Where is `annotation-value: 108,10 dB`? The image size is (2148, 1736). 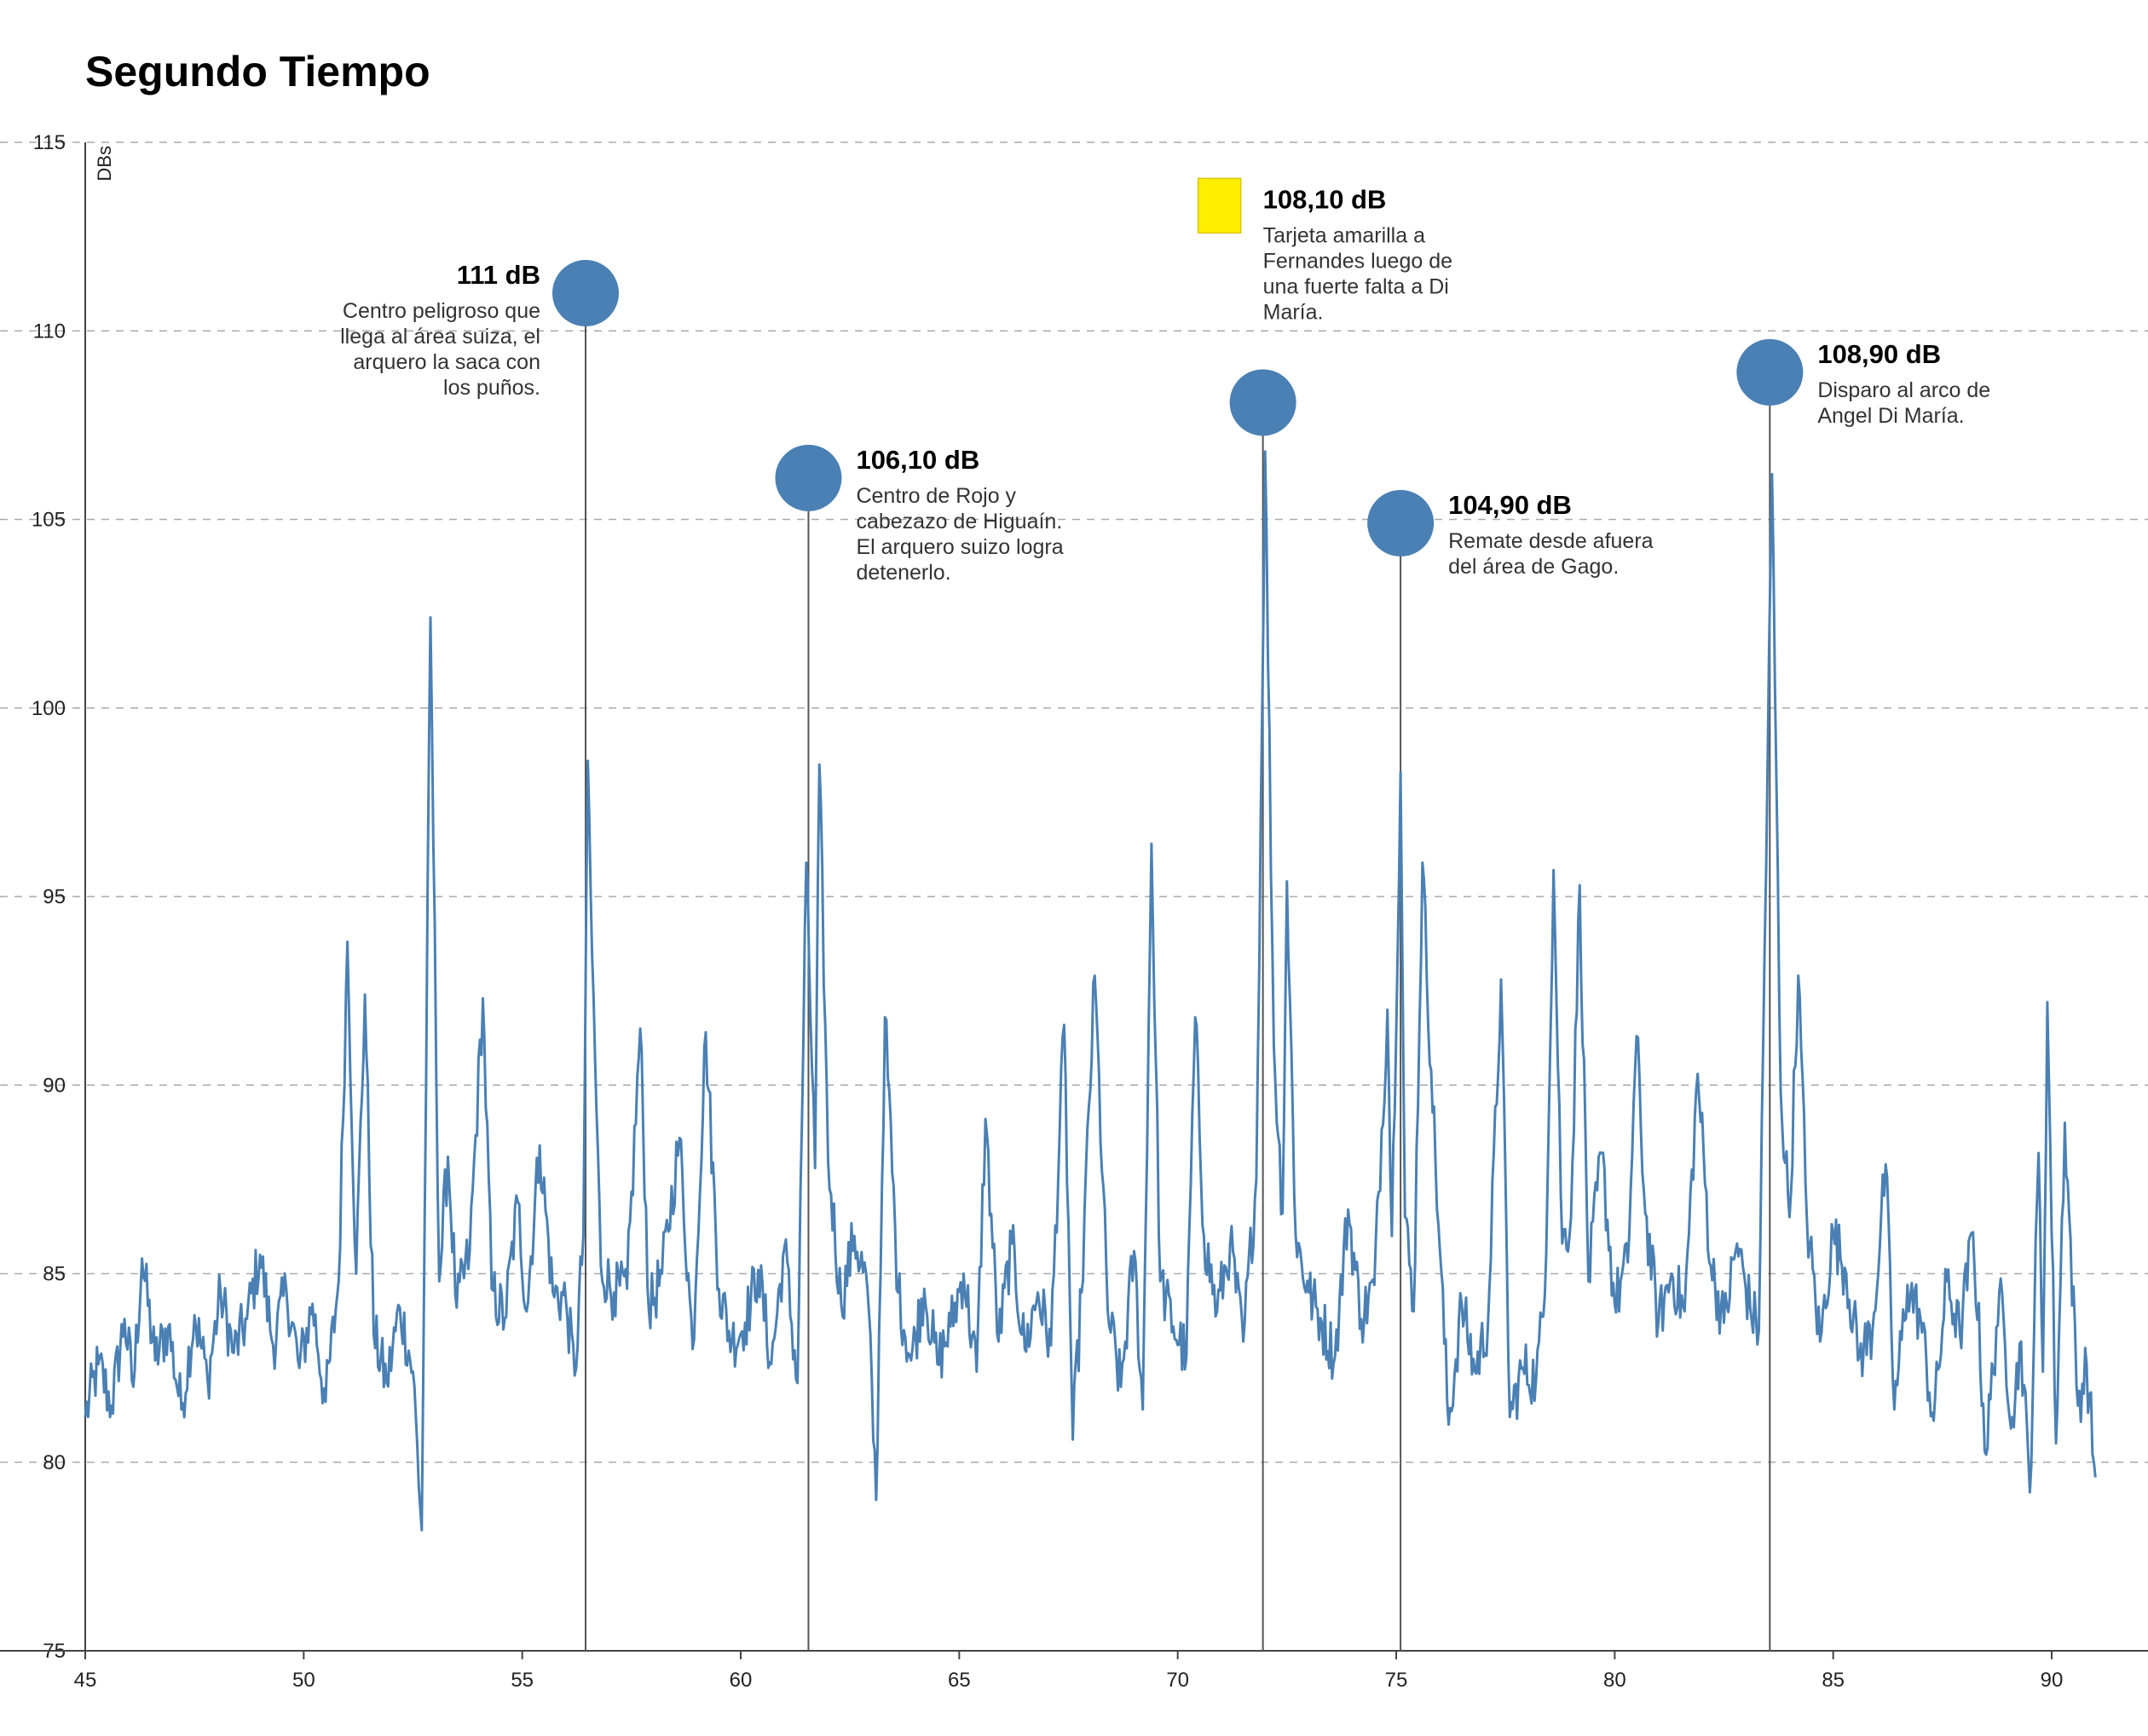
annotation-value: 108,10 dB is located at coordinates (1325, 199).